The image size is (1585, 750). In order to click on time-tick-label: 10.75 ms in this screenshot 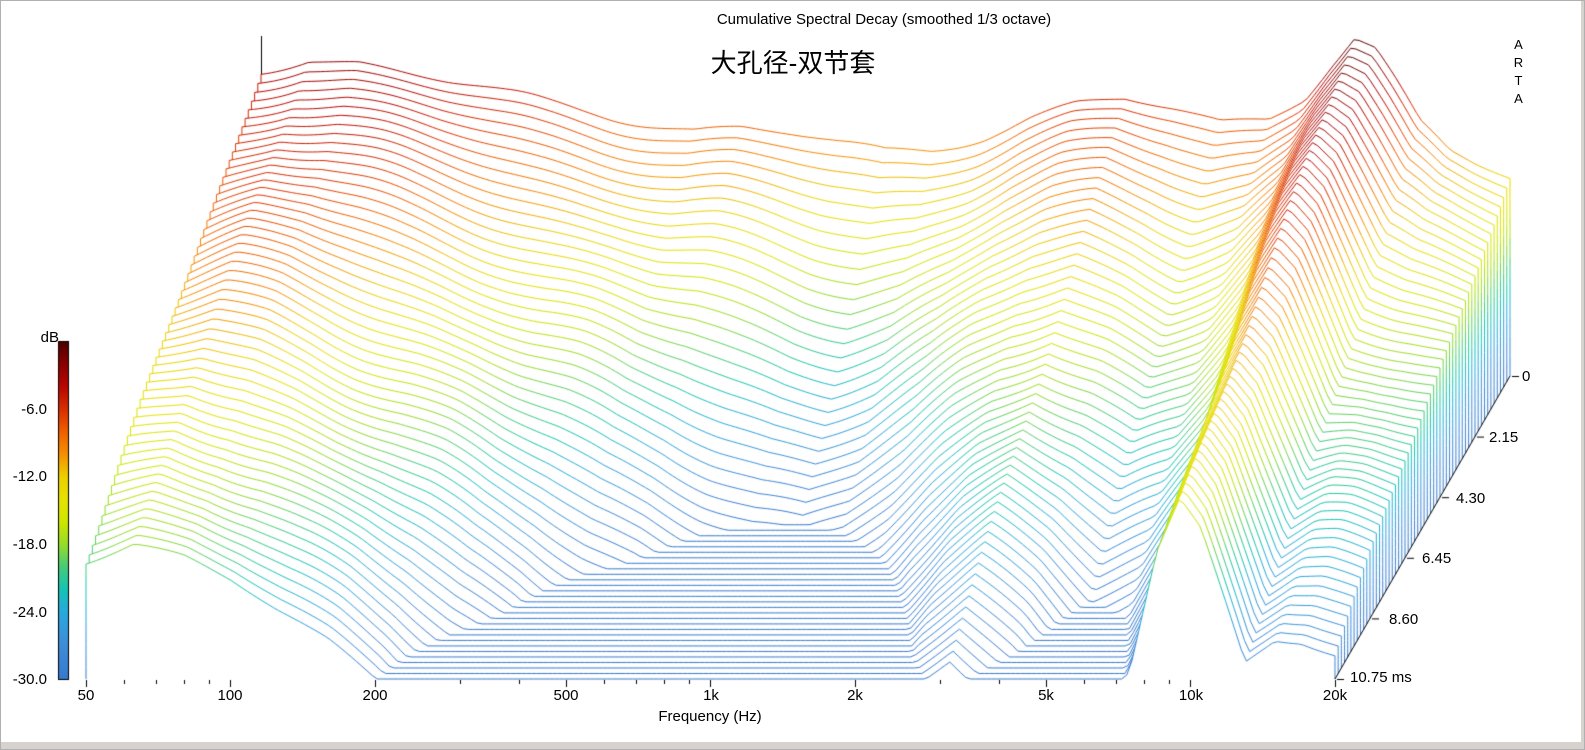, I will do `click(1381, 677)`.